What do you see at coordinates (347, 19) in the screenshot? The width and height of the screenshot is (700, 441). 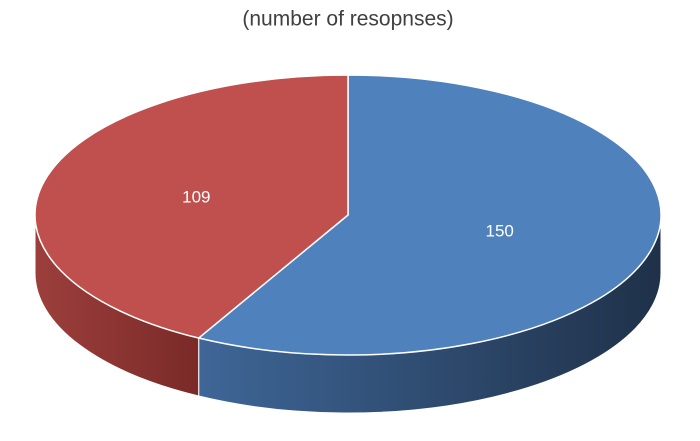 I see `chart-subtitle: (number of resopnses)` at bounding box center [347, 19].